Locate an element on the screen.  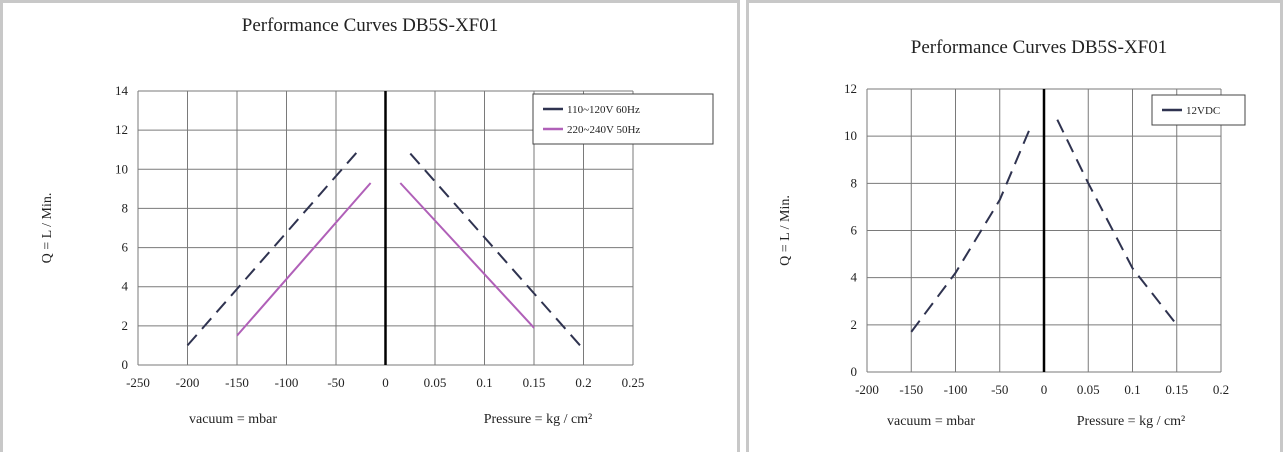
x-tick-label: -250 is located at coordinates (138, 382).